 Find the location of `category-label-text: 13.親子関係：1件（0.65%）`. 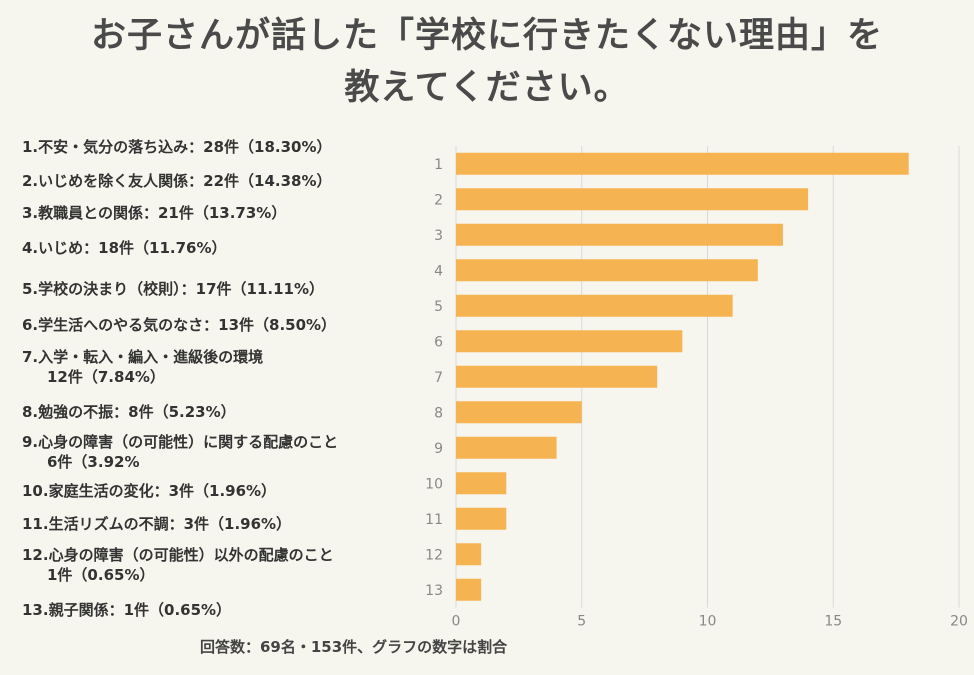

category-label-text: 13.親子関係：1件（0.65%） is located at coordinates (127, 610).